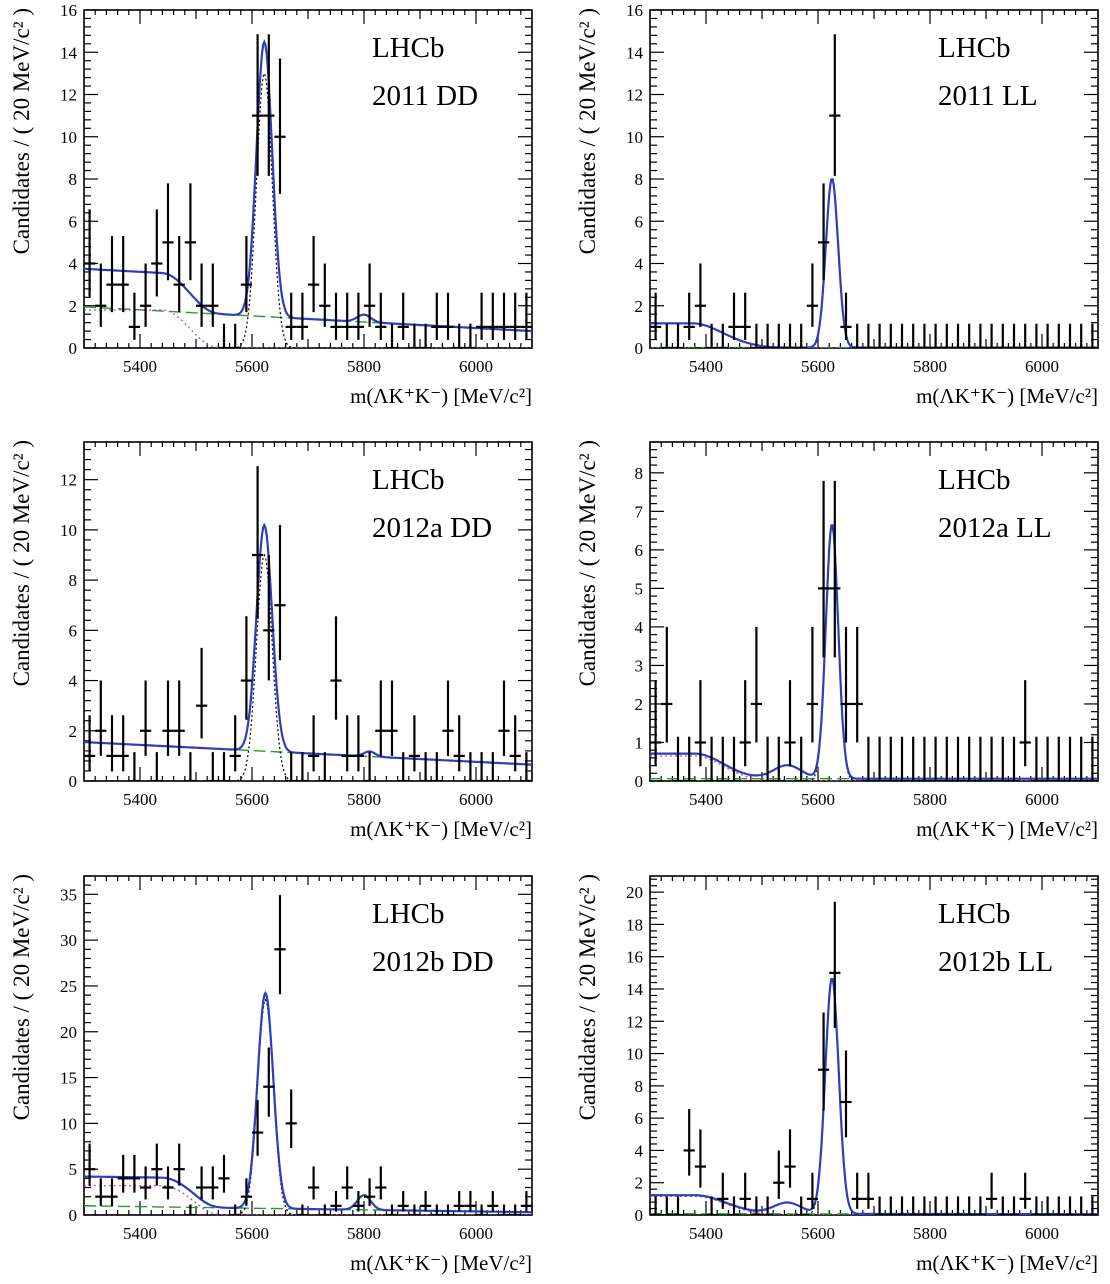 Image resolution: width=1110 pixels, height=1284 pixels. What do you see at coordinates (639, 665) in the screenshot?
I see `y-tick-label: 3` at bounding box center [639, 665].